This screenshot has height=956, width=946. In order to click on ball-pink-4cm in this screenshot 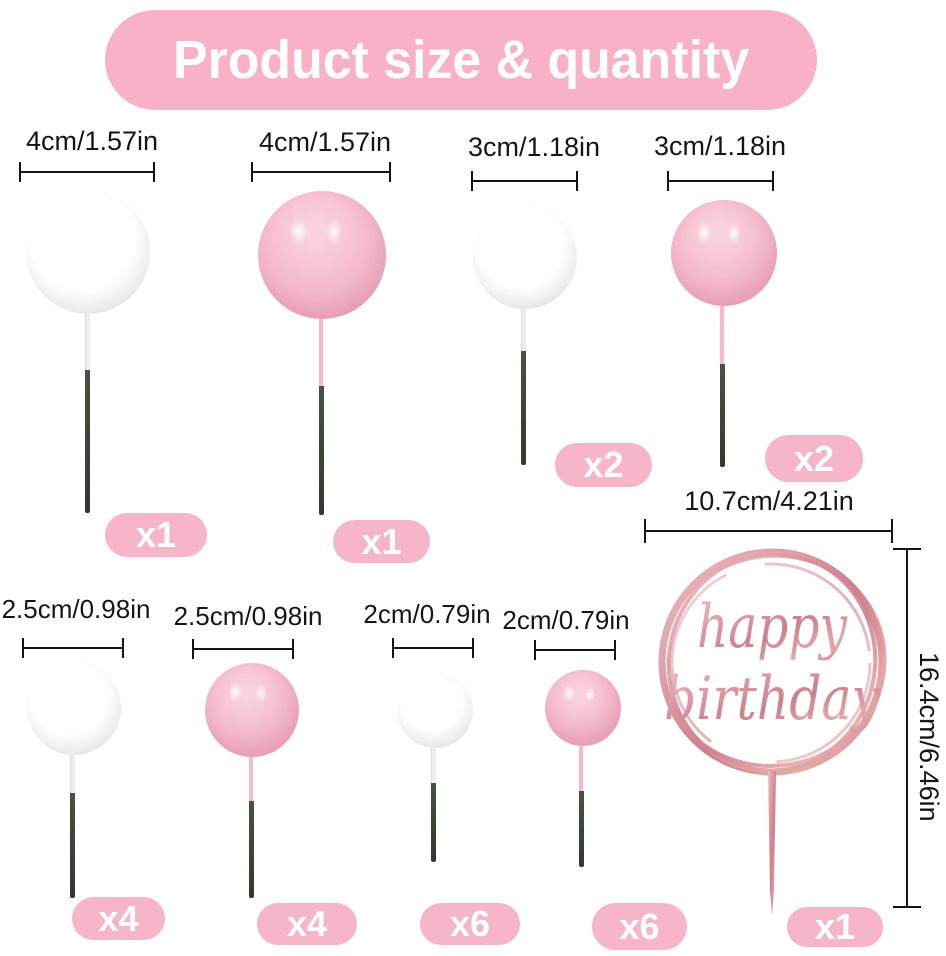, I will do `click(322, 255)`.